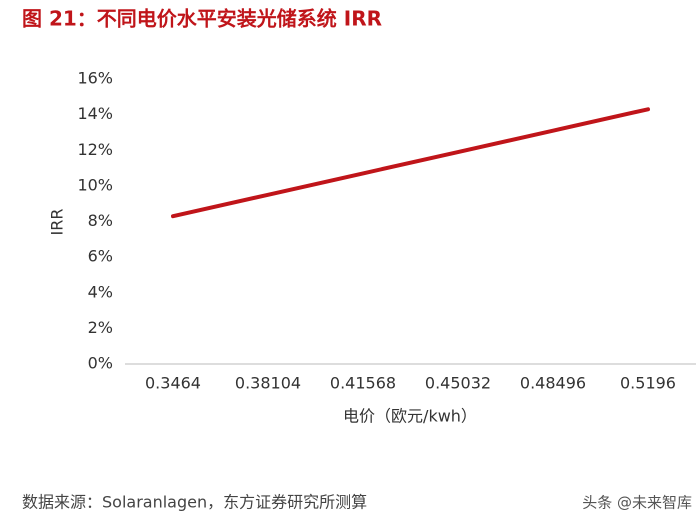  I want to click on y-tick-label: 0%, so click(100, 363).